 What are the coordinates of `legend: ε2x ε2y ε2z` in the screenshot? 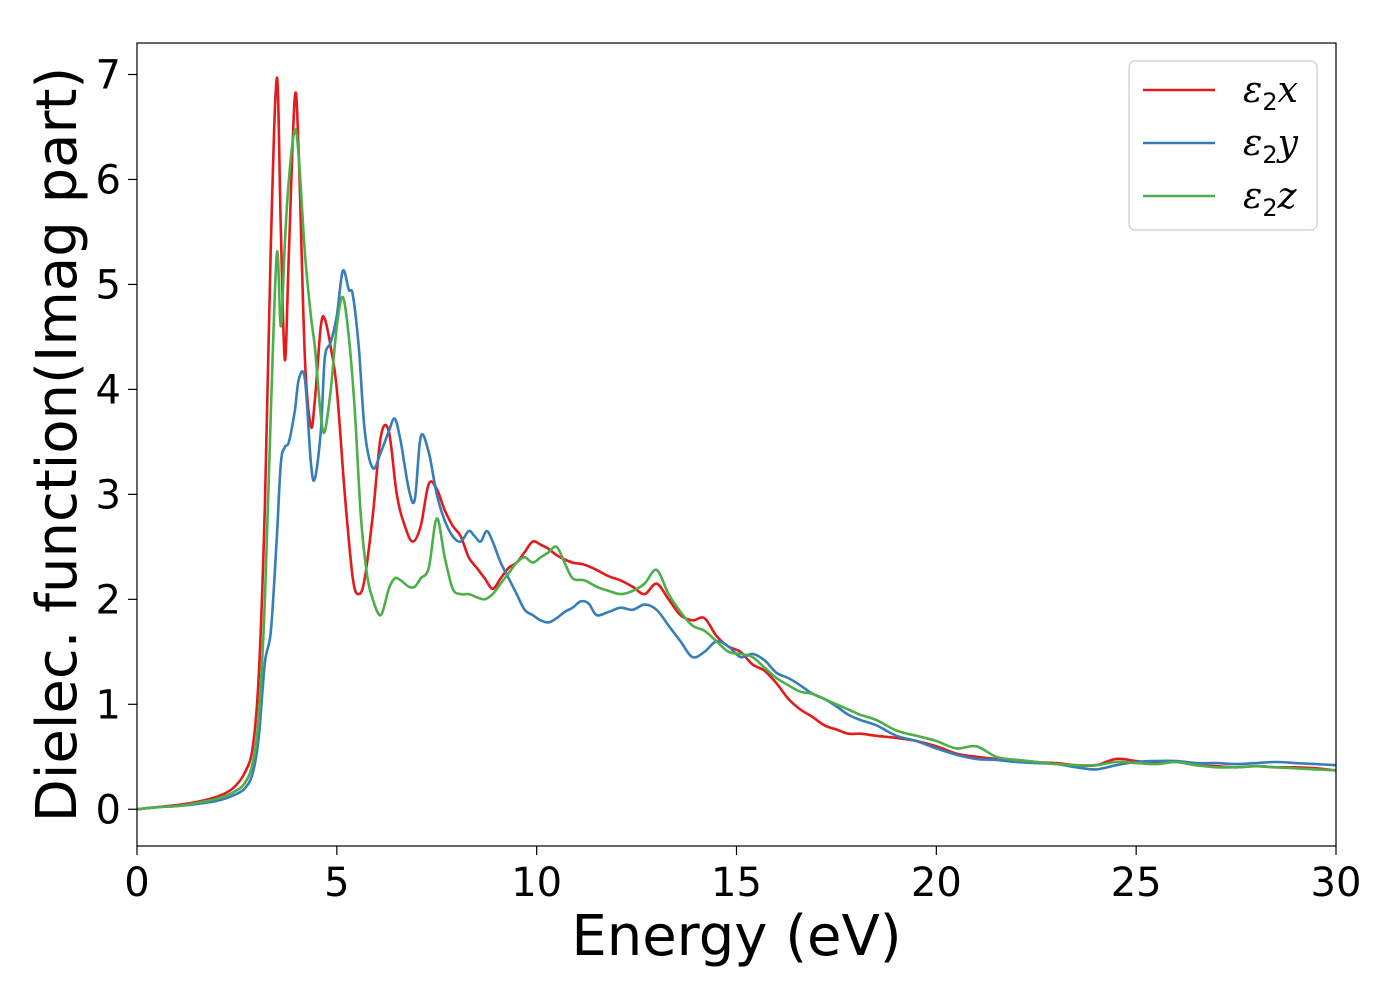 It's located at (1223, 145).